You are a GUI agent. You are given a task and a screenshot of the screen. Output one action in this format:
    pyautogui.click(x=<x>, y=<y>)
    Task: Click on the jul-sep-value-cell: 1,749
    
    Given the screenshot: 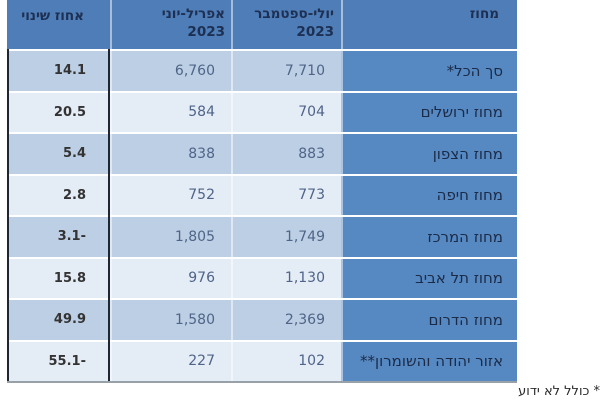 What is the action you would take?
    pyautogui.click(x=286, y=237)
    